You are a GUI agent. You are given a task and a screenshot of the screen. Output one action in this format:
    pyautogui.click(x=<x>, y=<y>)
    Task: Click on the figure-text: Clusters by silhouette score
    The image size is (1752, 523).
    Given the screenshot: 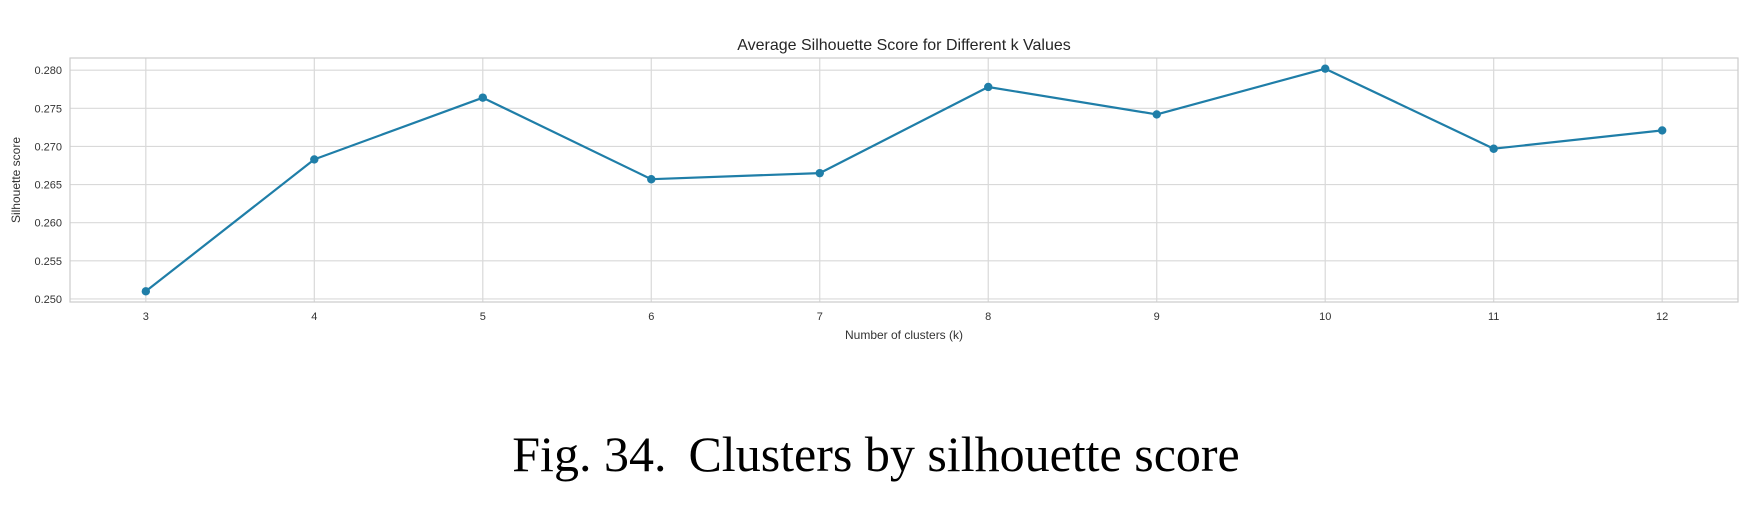 What is the action you would take?
    pyautogui.click(x=964, y=454)
    